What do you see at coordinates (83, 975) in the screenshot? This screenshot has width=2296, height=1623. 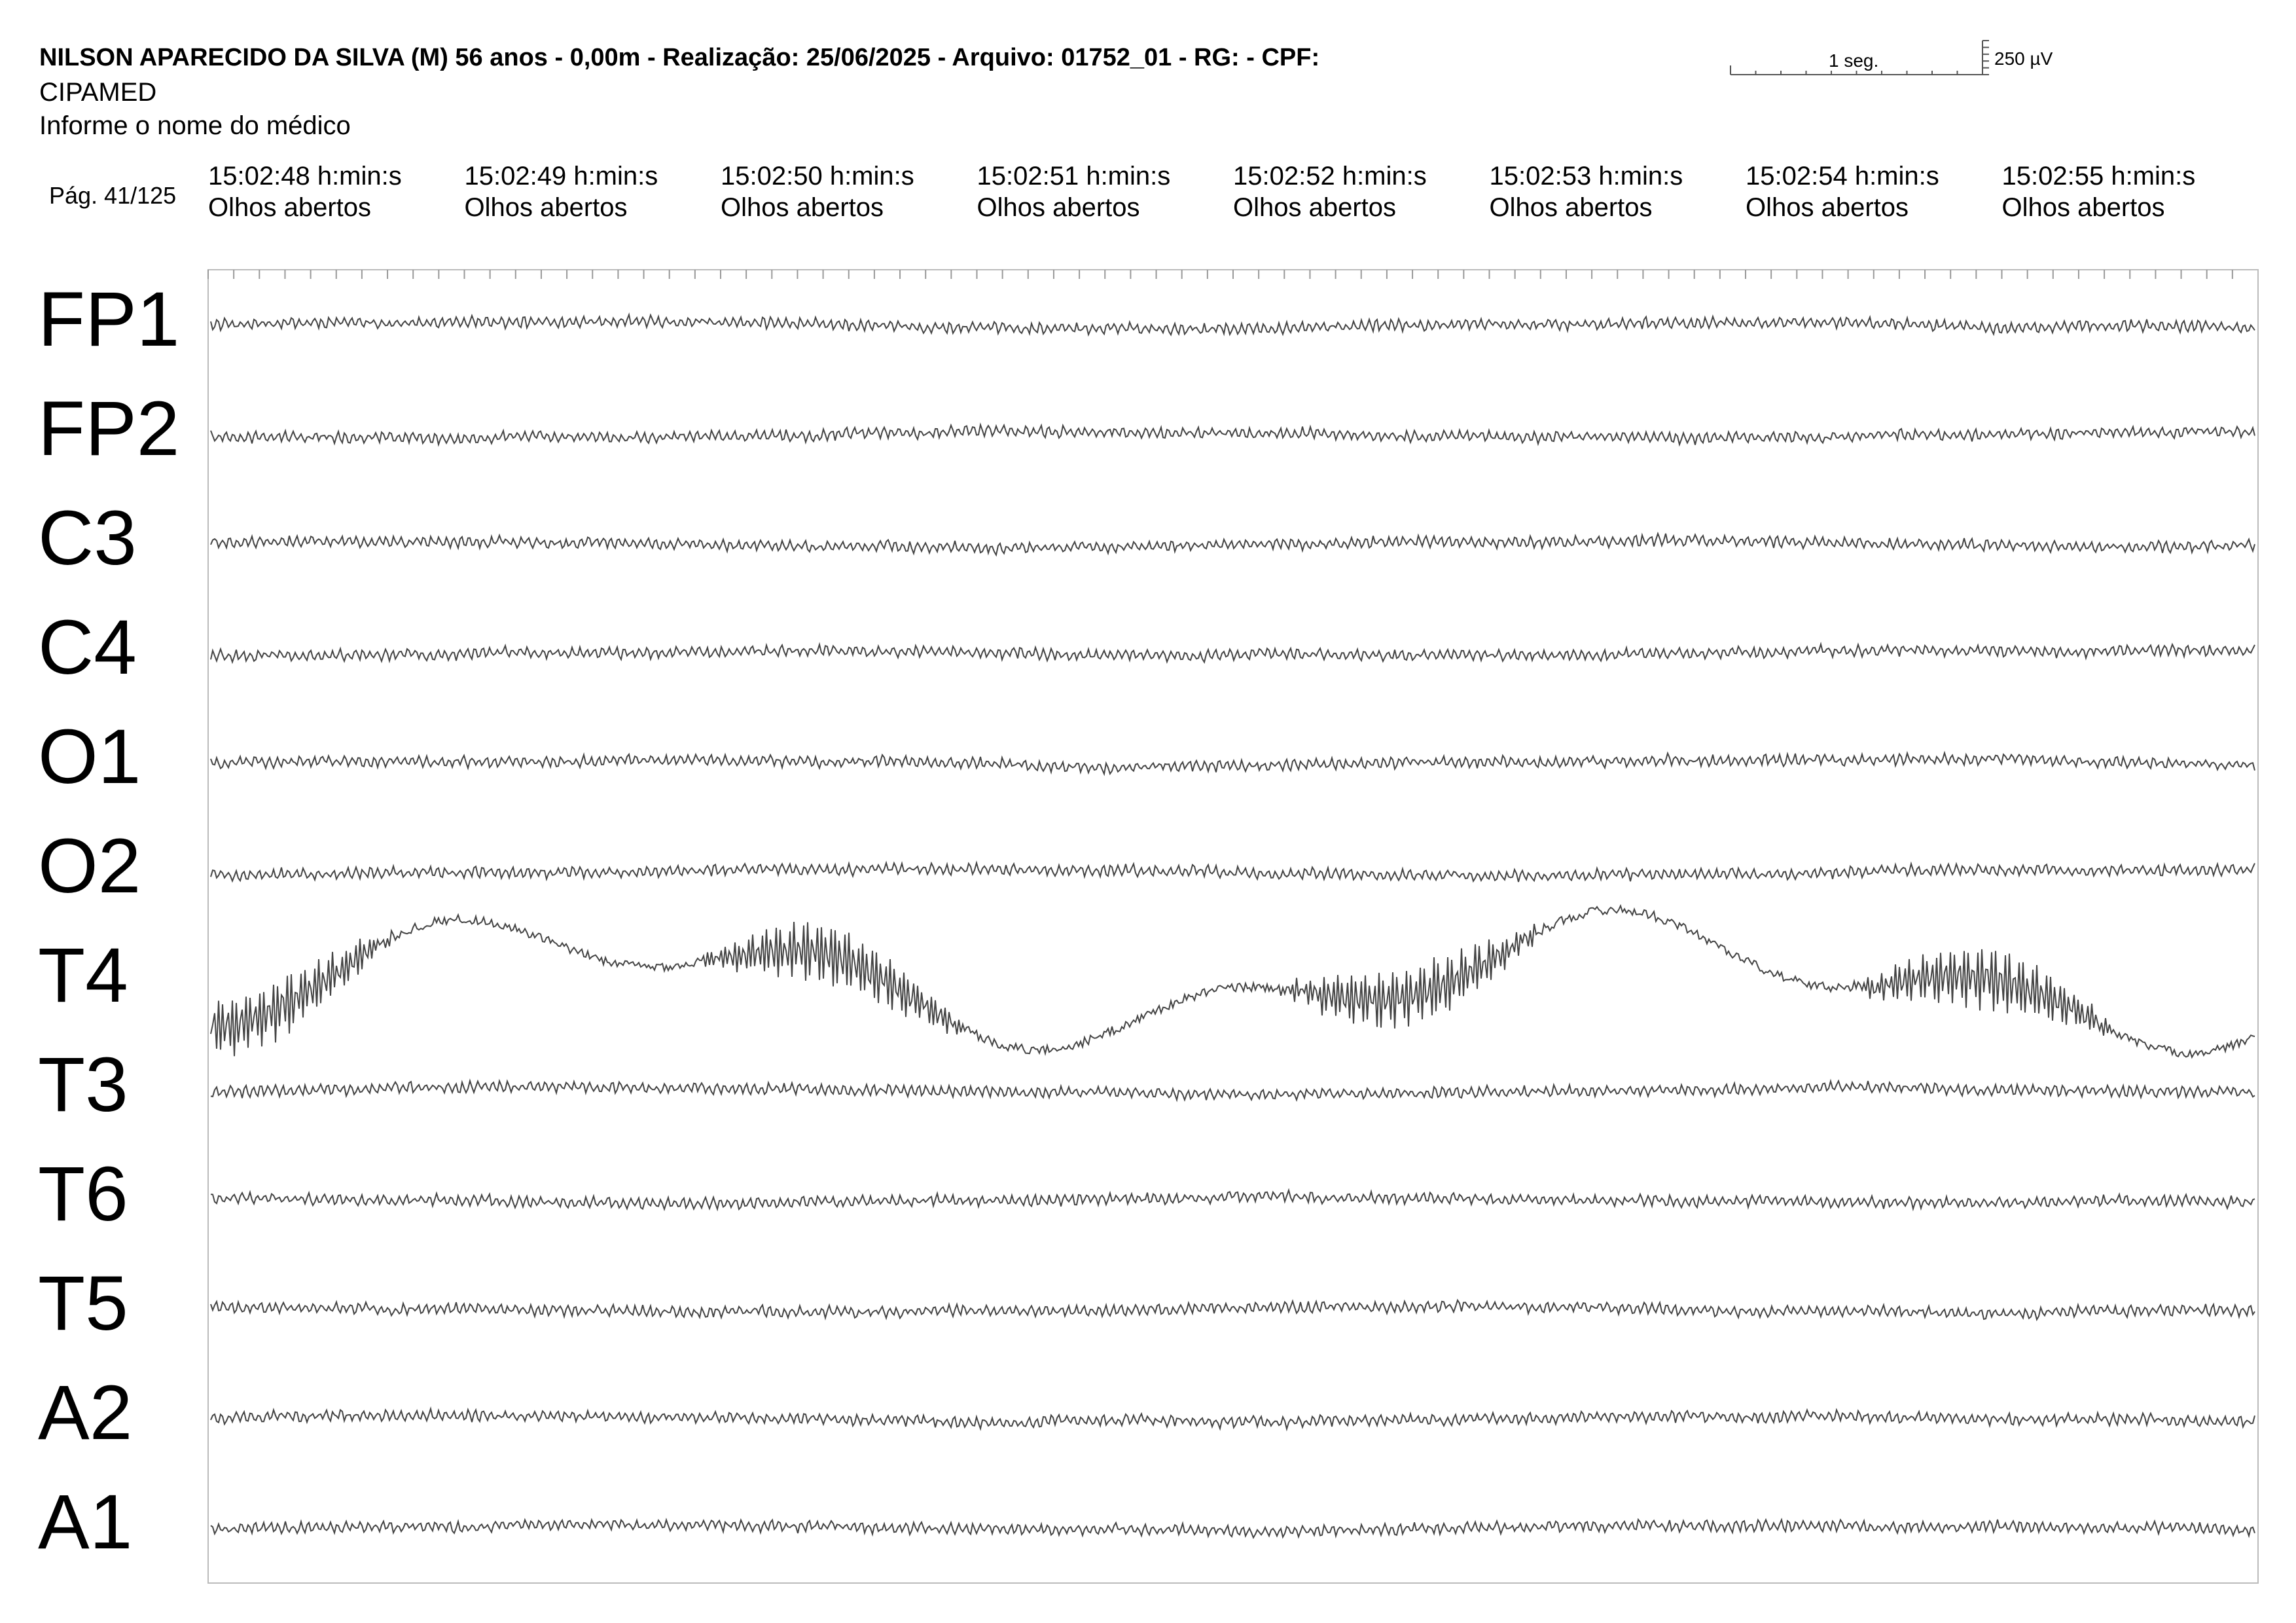 I see `channel-label: T4` at bounding box center [83, 975].